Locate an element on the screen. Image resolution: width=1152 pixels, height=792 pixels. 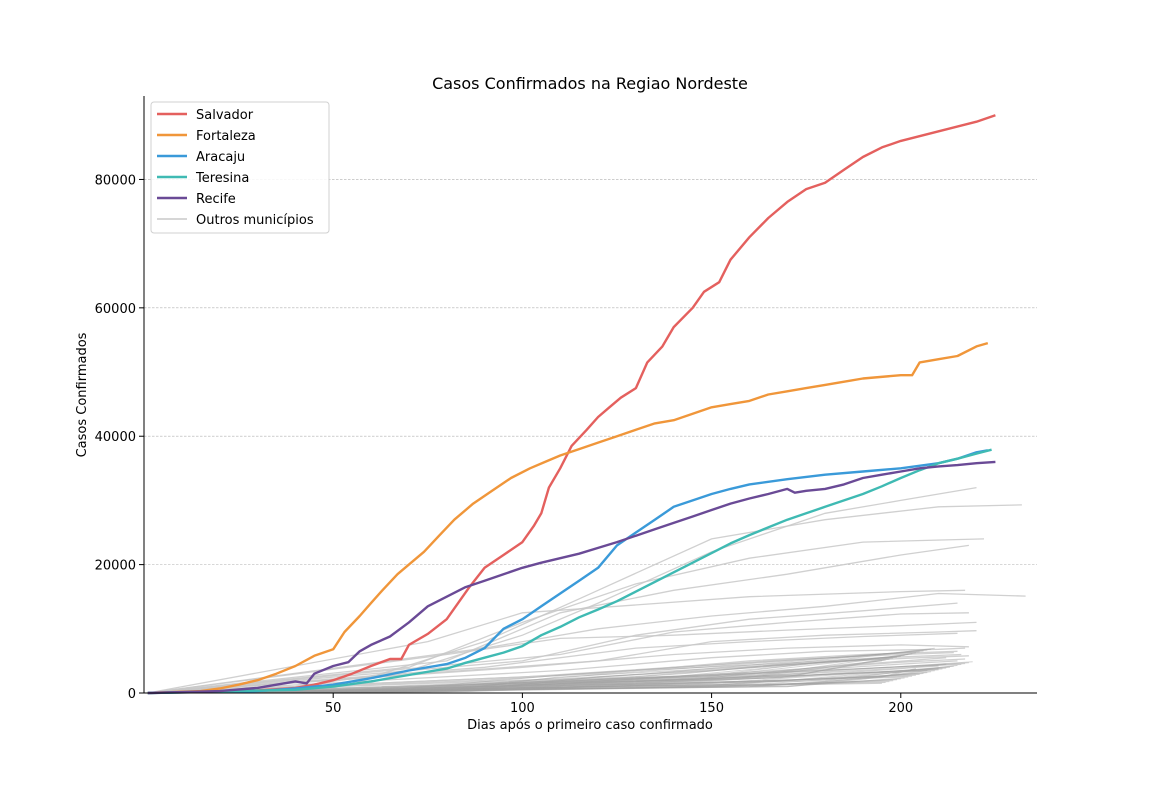
legend-label-3: Teresina is located at coordinates (222, 178).